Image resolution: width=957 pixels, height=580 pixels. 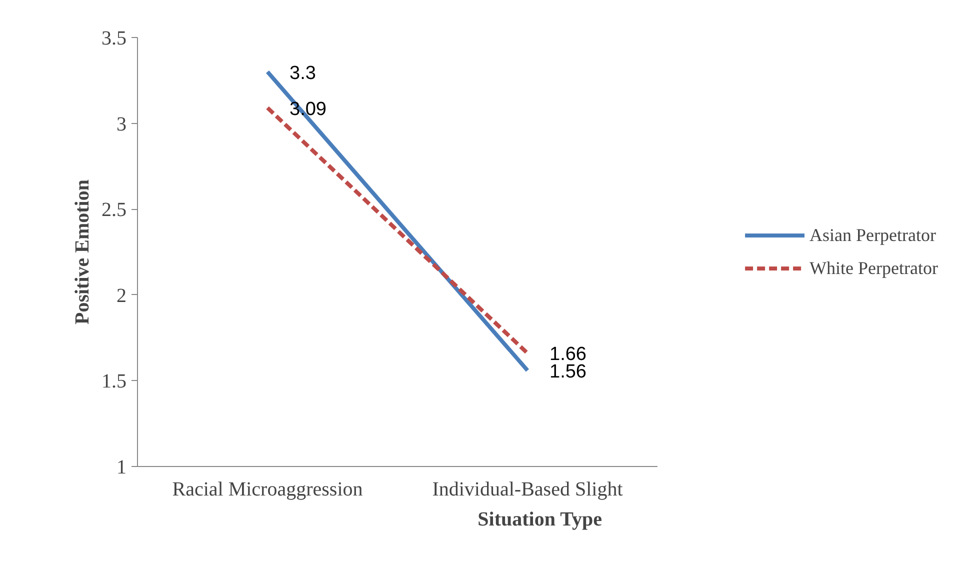 I want to click on x-axis-title: Situation Type, so click(x=540, y=519).